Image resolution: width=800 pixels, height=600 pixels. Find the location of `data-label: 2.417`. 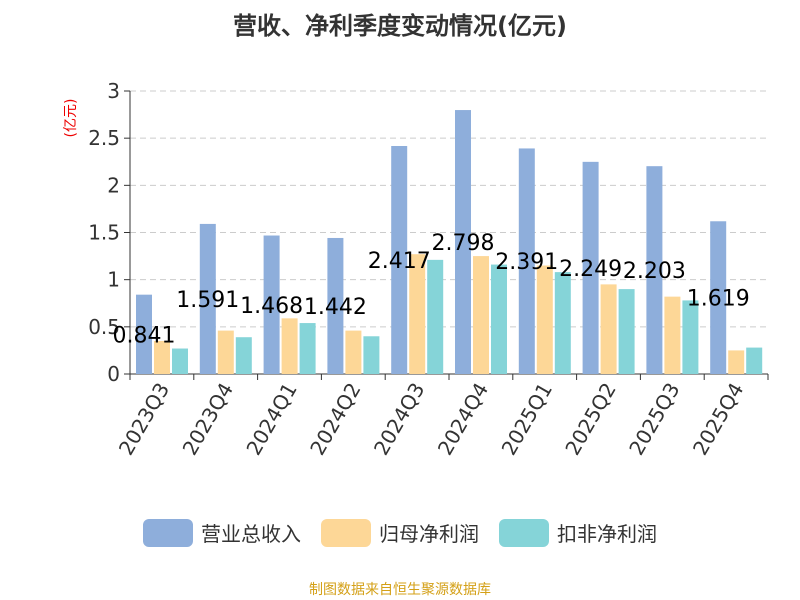

data-label: 2.417 is located at coordinates (399, 261).